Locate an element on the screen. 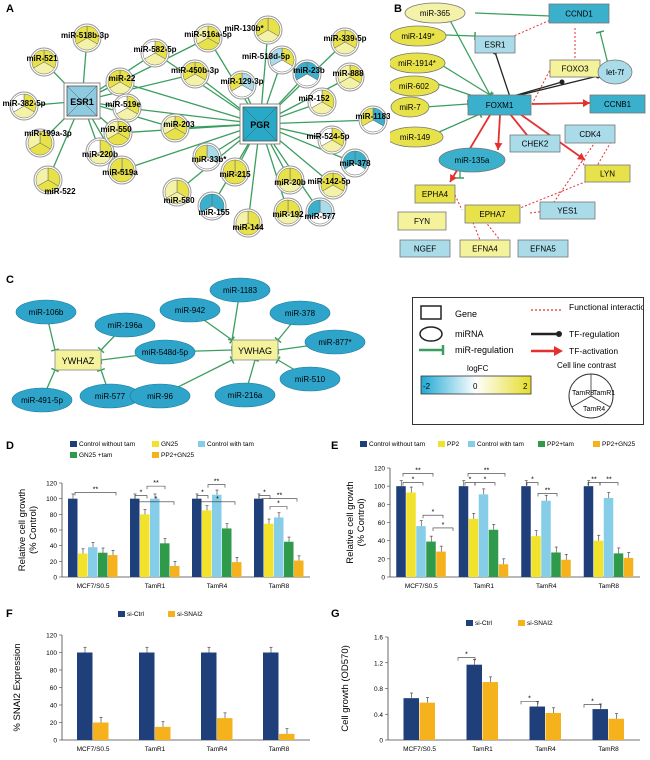 This screenshot has width=650, height=760. node-cdk4 is located at coordinates (590, 134).